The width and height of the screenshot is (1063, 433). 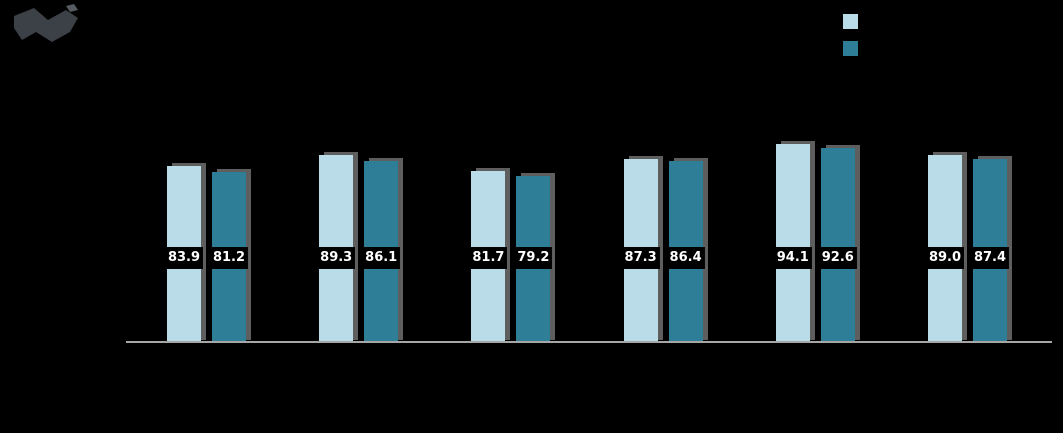 What do you see at coordinates (589, 342) in the screenshot?
I see `x-axis-line` at bounding box center [589, 342].